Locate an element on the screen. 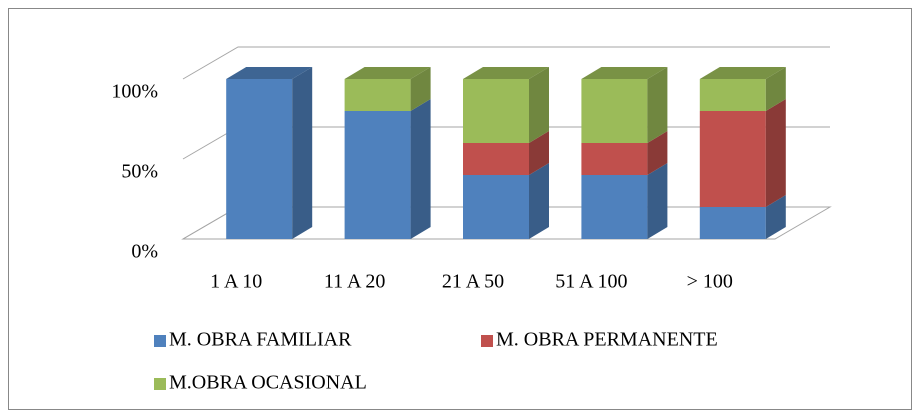 The image size is (920, 413). legend-label: M.OBRA OCASIONAL is located at coordinates (268, 383).